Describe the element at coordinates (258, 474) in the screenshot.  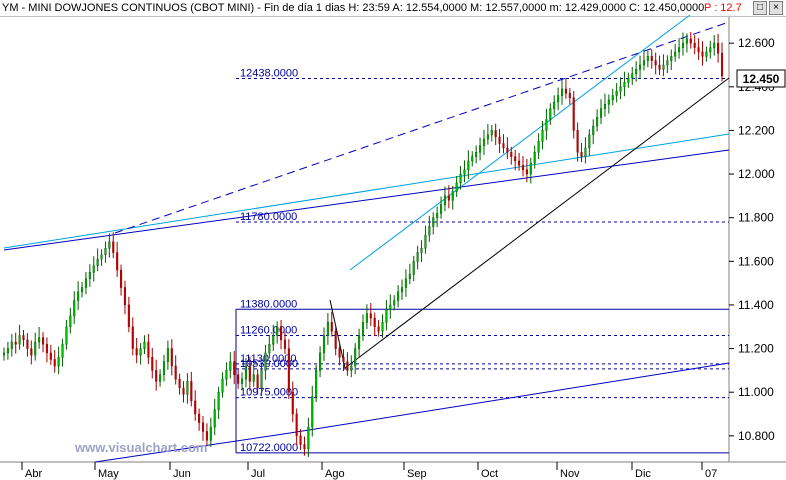
I see `x-tick-label: Jul` at that location.